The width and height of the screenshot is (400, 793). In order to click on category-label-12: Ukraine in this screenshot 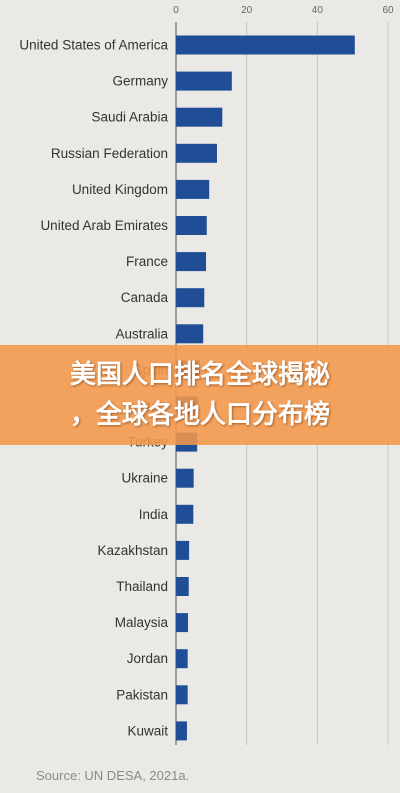, I will do `click(144, 478)`.